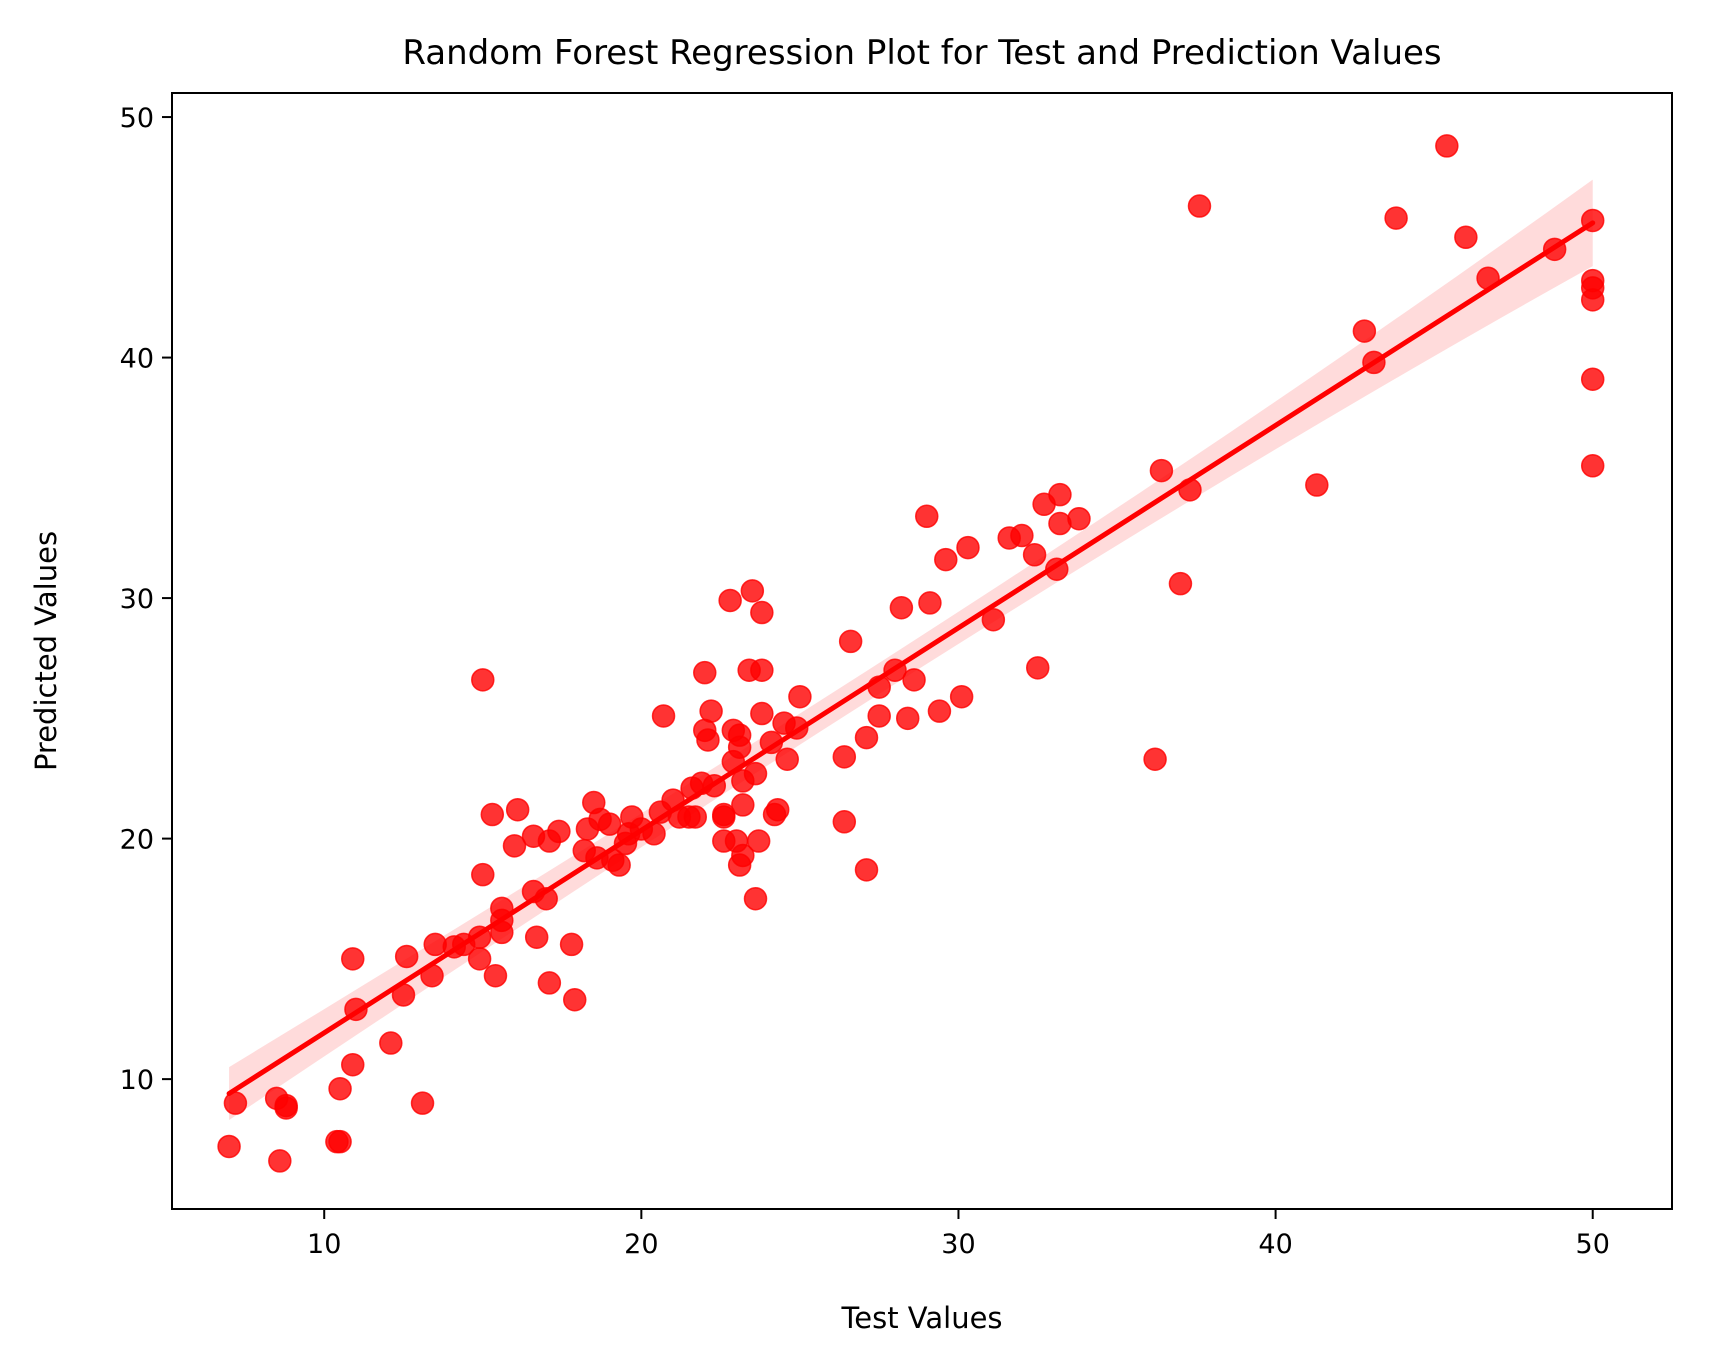 Image resolution: width=1709 pixels, height=1361 pixels. Describe the element at coordinates (921, 1318) in the screenshot. I see `x-axis-label: Test Values` at that location.